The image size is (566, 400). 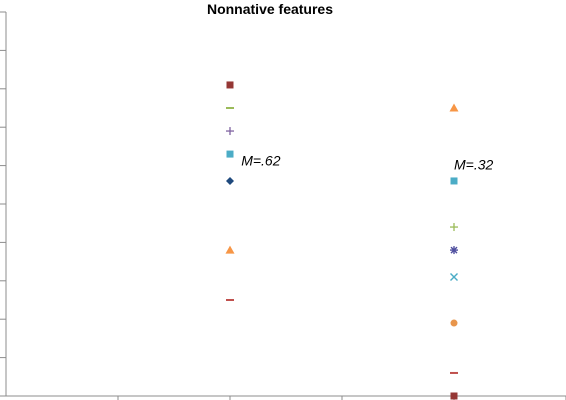 What do you see at coordinates (367, 163) in the screenshot?
I see `annotations: M=.62 M=.32` at bounding box center [367, 163].